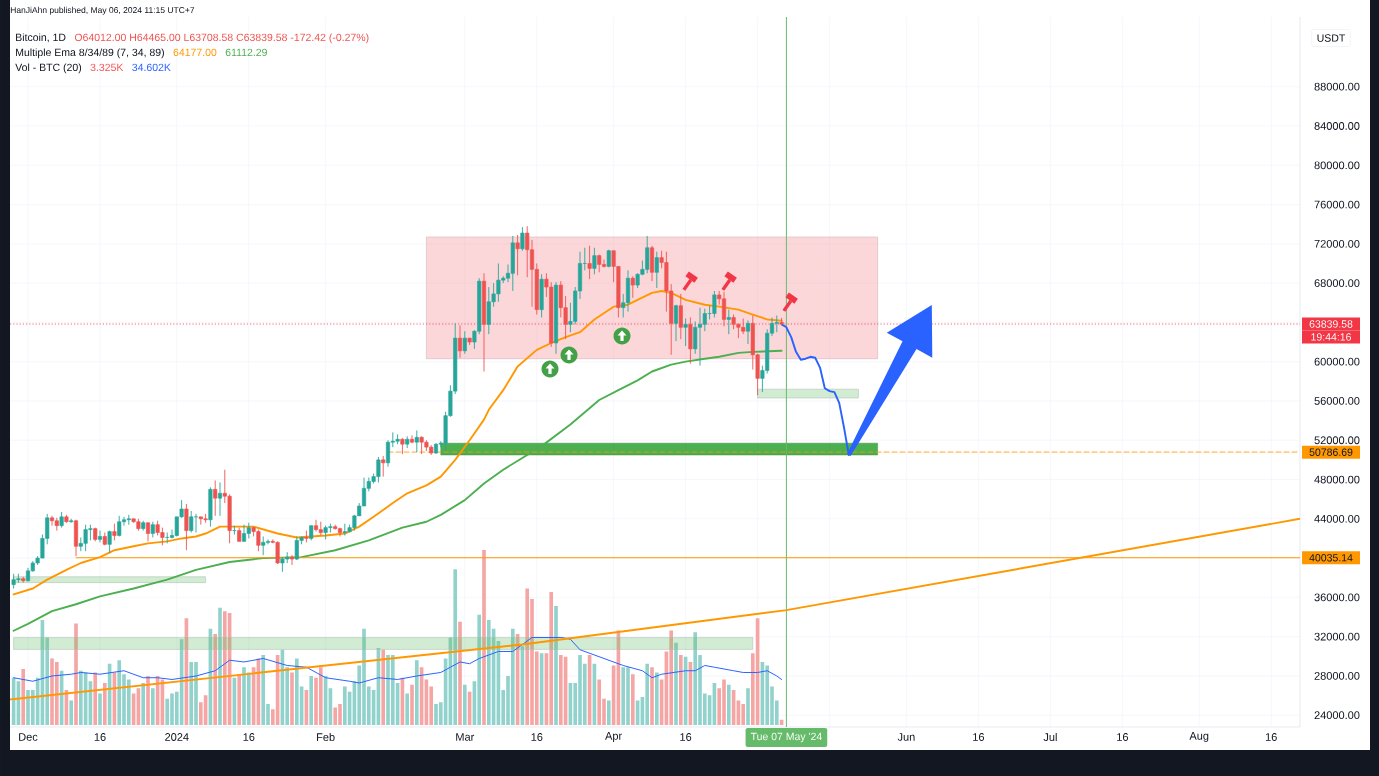 Image resolution: width=1379 pixels, height=776 pixels. I want to click on y-axis-title: USDT, so click(1331, 38).